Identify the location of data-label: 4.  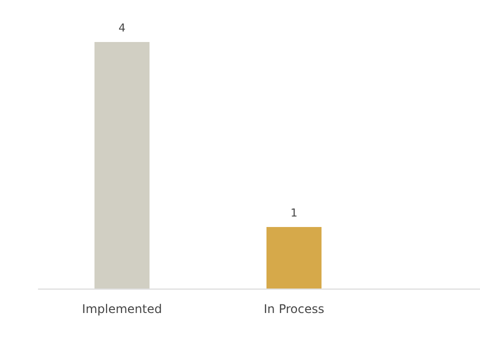
(122, 27).